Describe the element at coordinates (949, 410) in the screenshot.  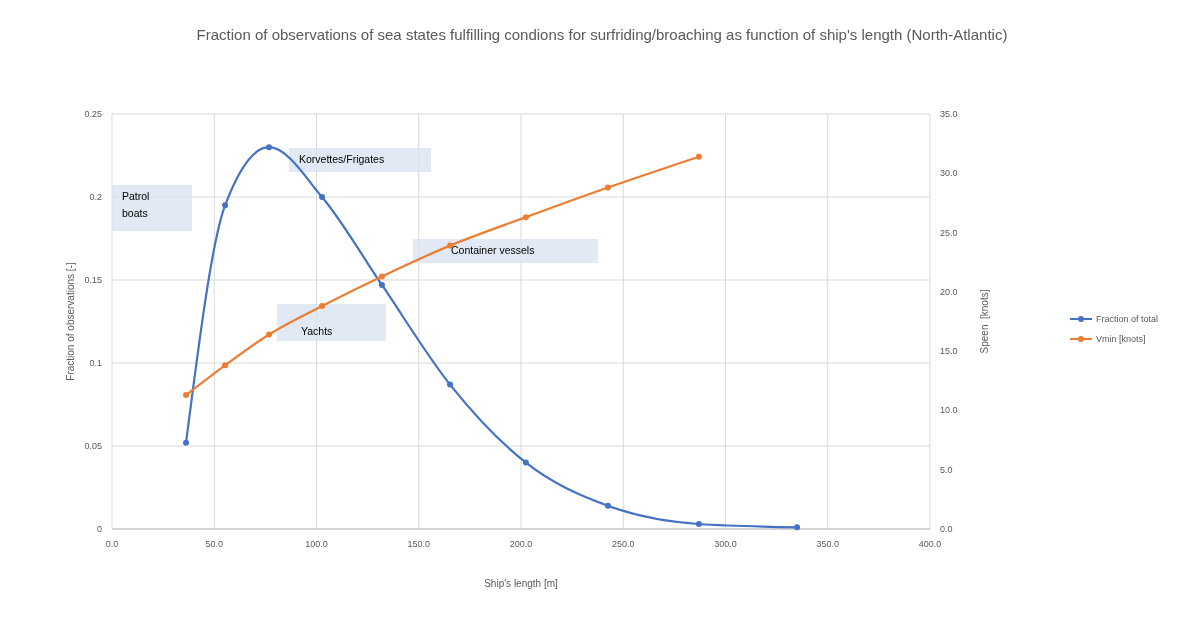
I see `y2-tick-label: 10.0` at that location.